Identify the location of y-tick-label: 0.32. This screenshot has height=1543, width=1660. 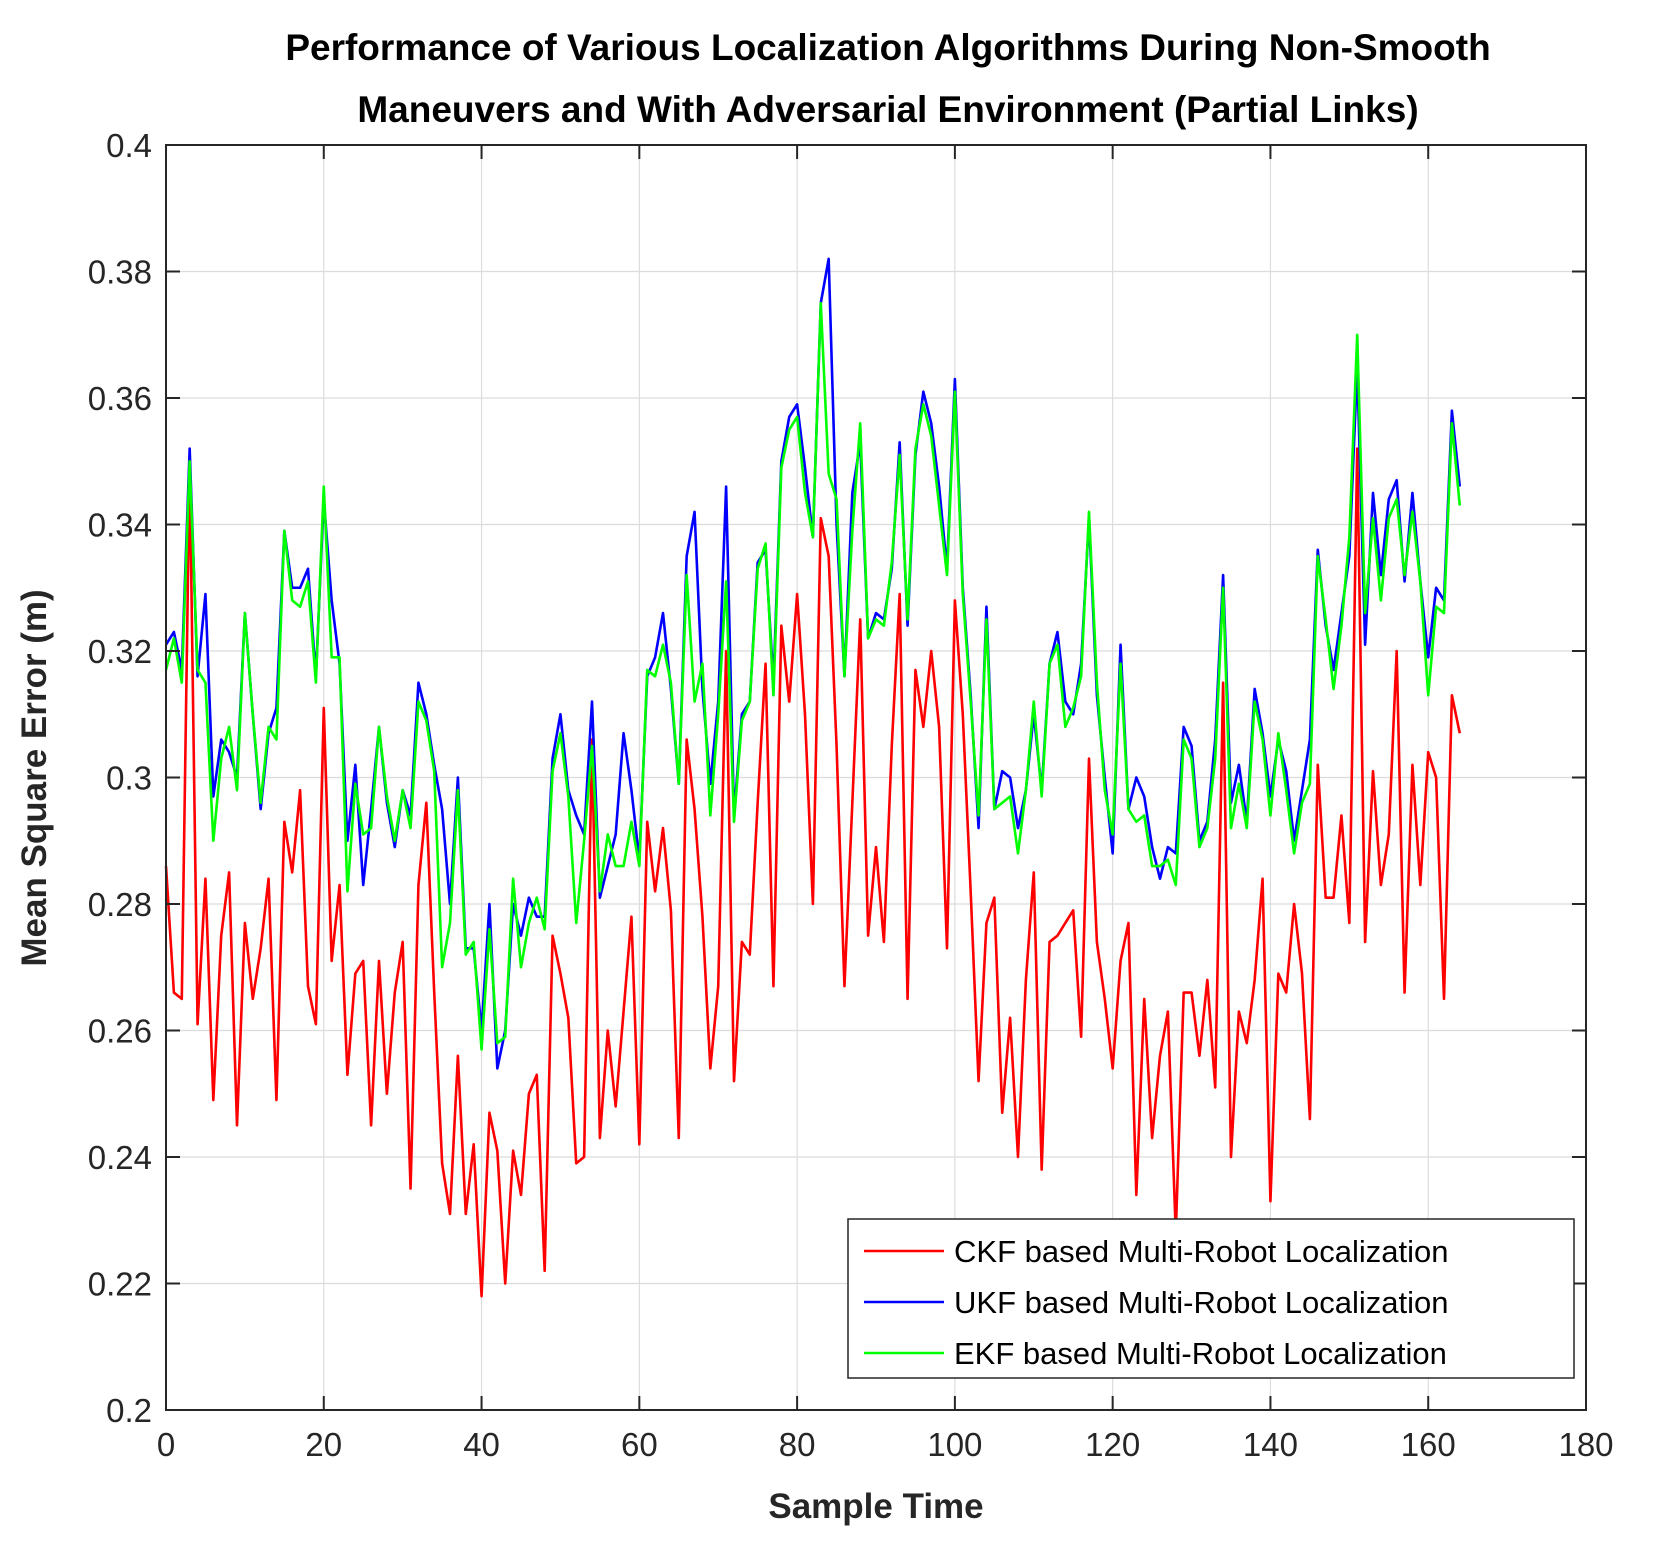
(120, 651).